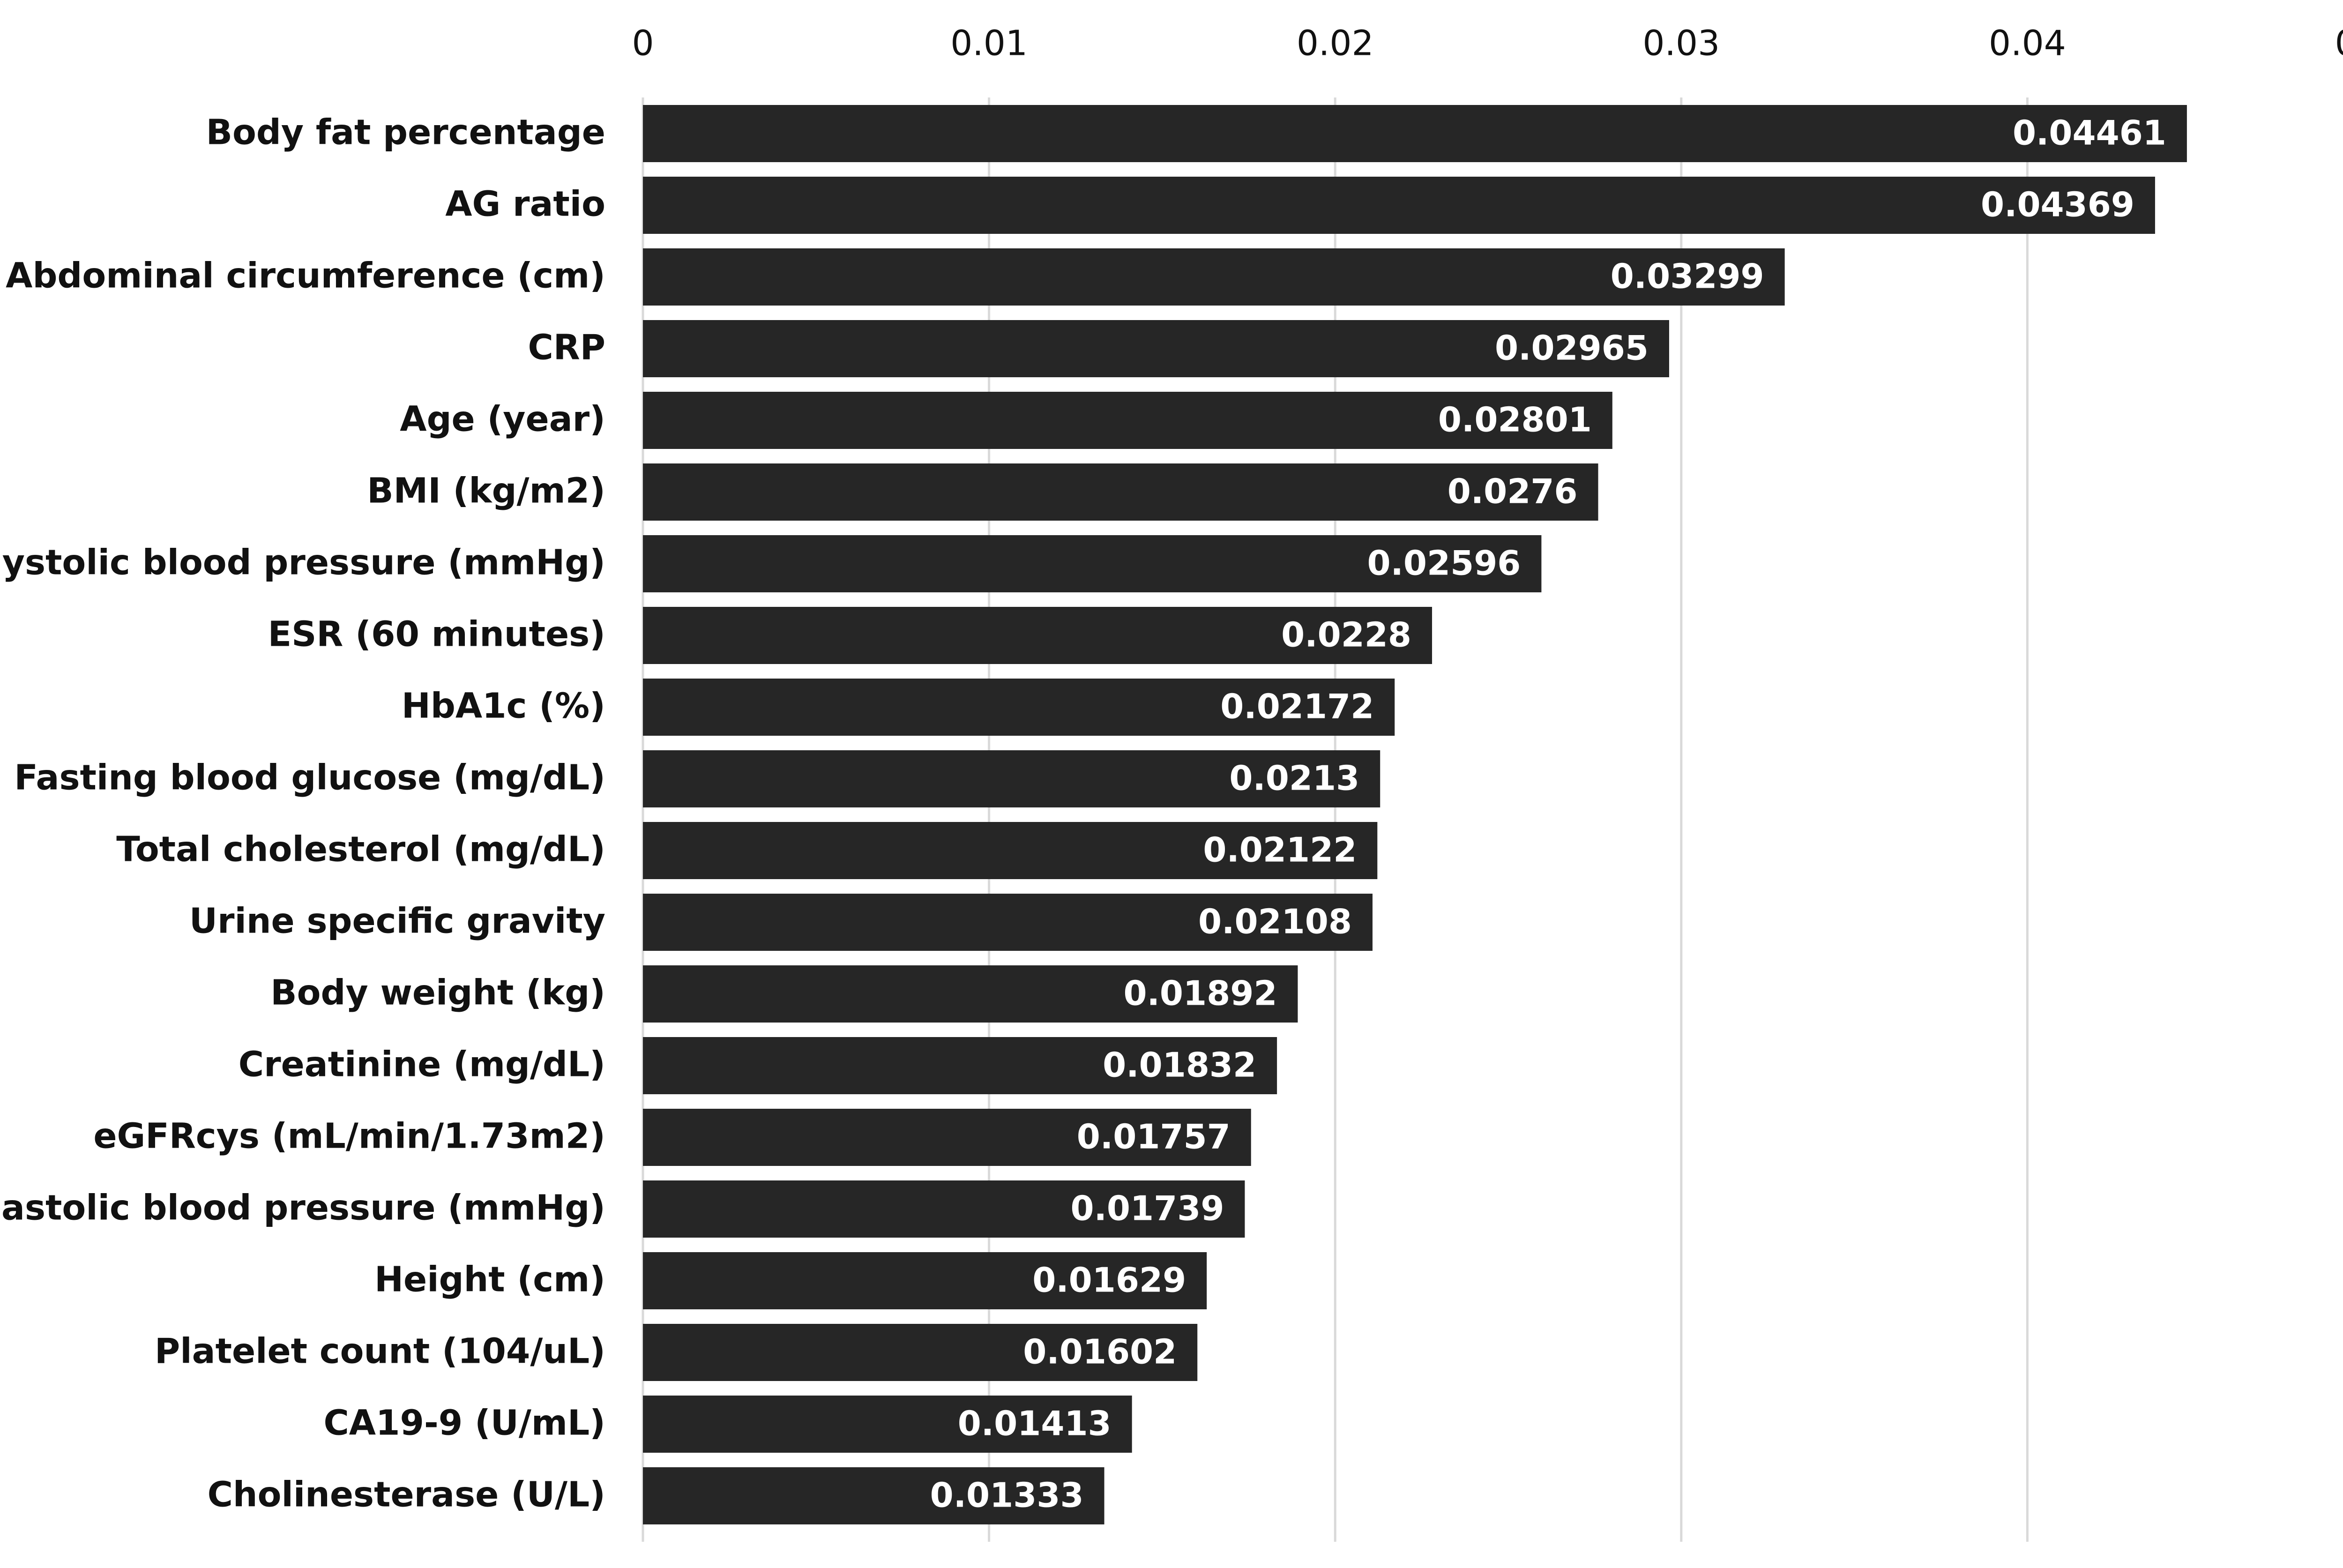  Describe the element at coordinates (1200, 993) in the screenshot. I see `bar-value-label: 0.01892` at that location.